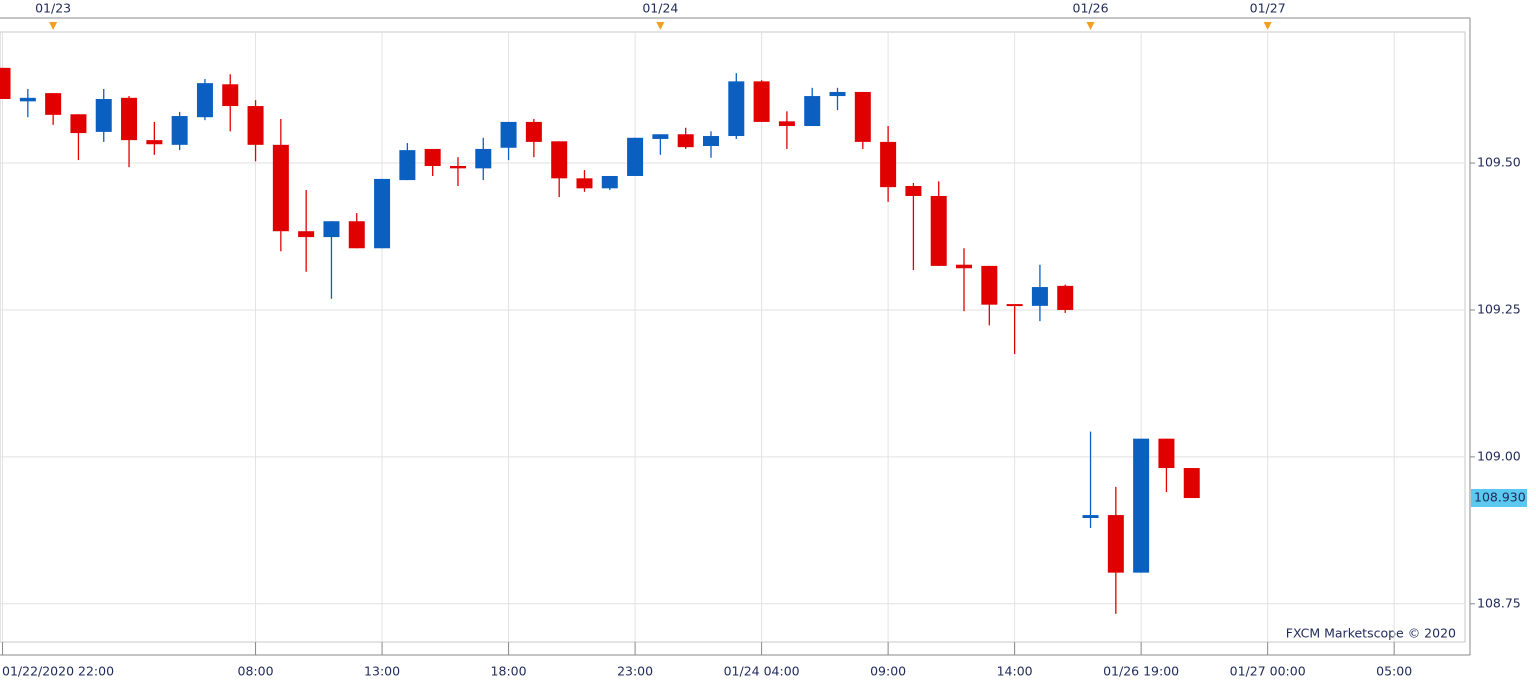 This screenshot has height=688, width=1536. What do you see at coordinates (509, 671) in the screenshot?
I see `x-tick-label: 18:00` at bounding box center [509, 671].